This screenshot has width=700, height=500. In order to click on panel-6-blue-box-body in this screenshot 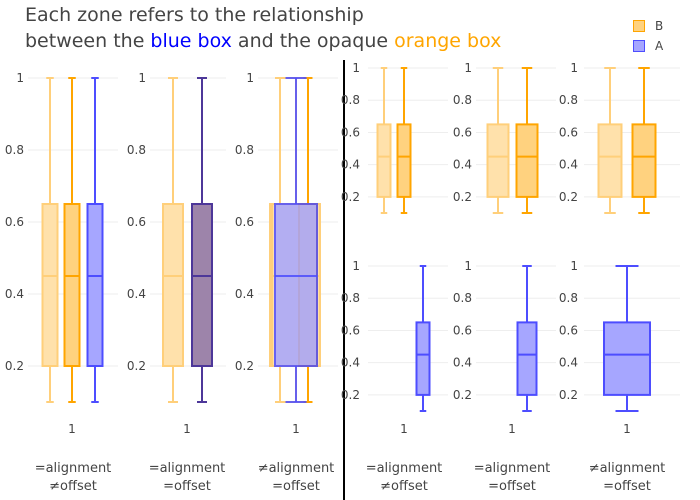, I will do `click(627, 358)`.